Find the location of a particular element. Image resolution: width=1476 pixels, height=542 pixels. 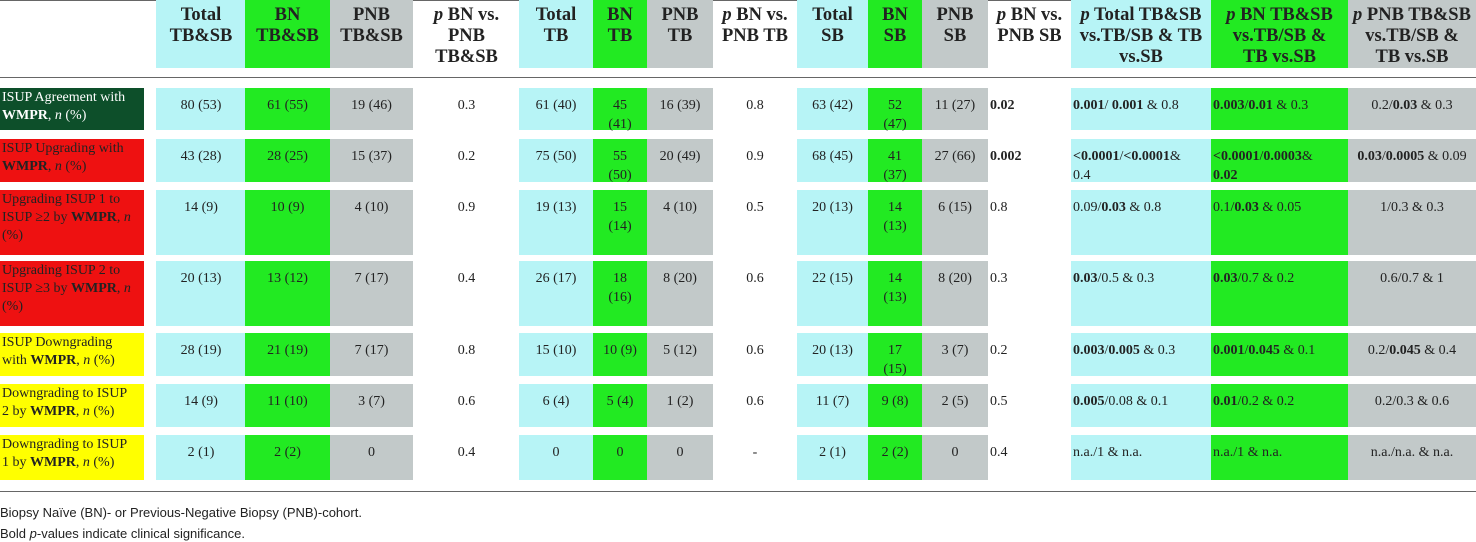

table-cell: 16 (39) is located at coordinates (680, 109).